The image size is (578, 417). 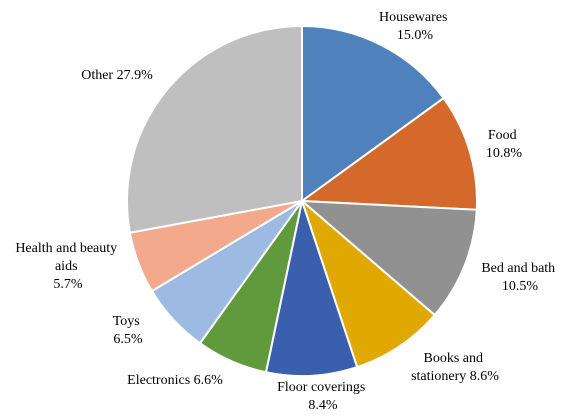 I want to click on pie-slice-books-and-stationery, so click(x=368, y=283).